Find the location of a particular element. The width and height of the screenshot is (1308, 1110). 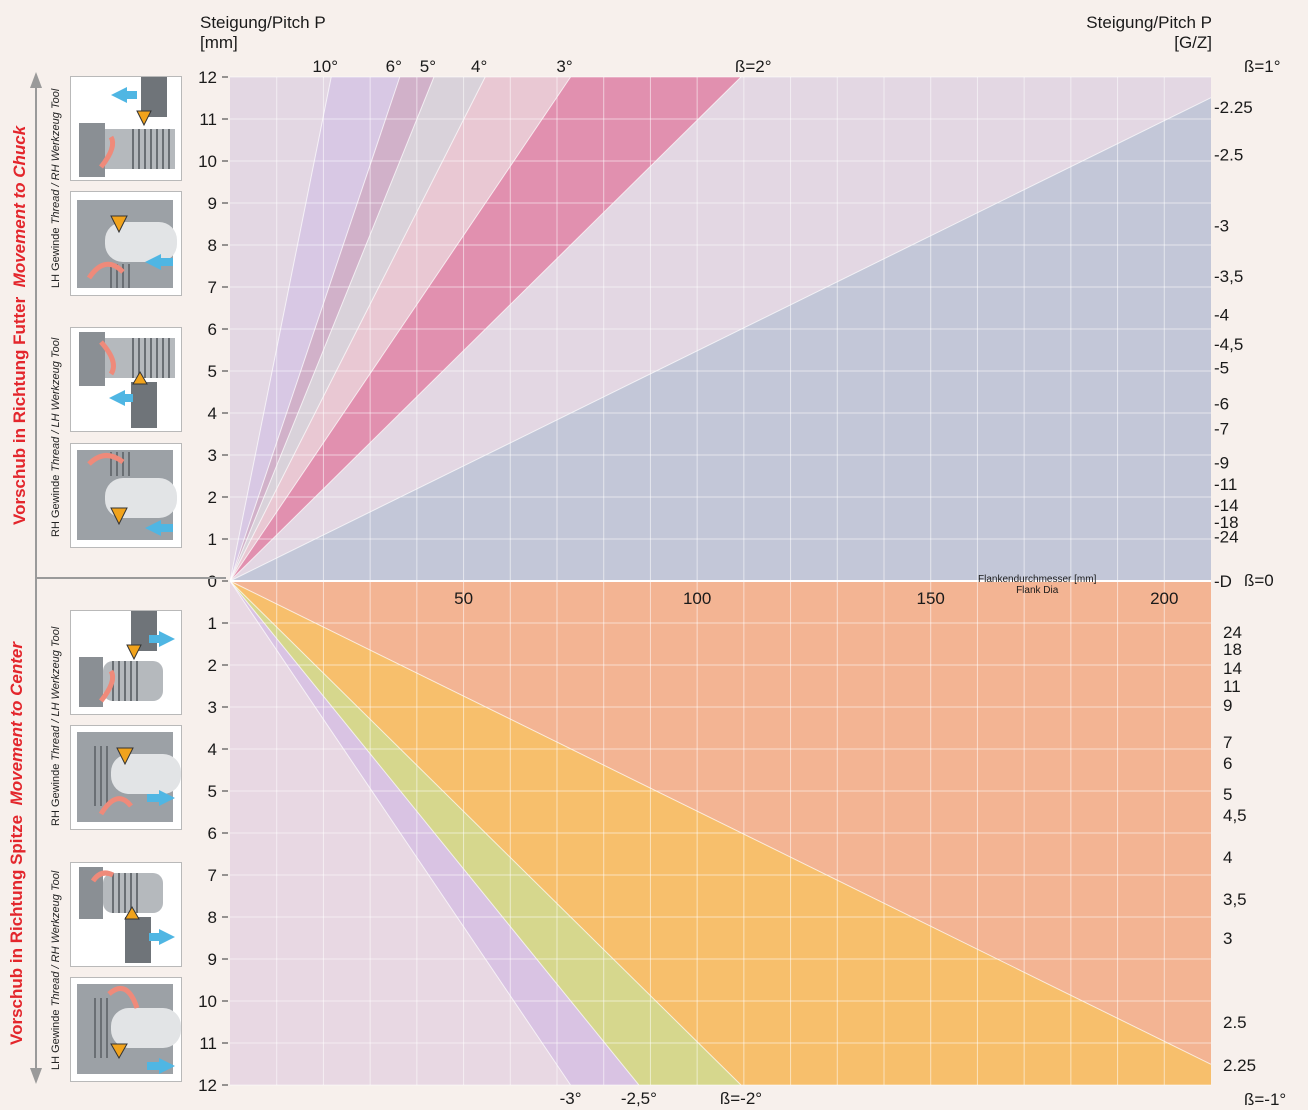

right-tpi-label: -7 is located at coordinates (1221, 429).